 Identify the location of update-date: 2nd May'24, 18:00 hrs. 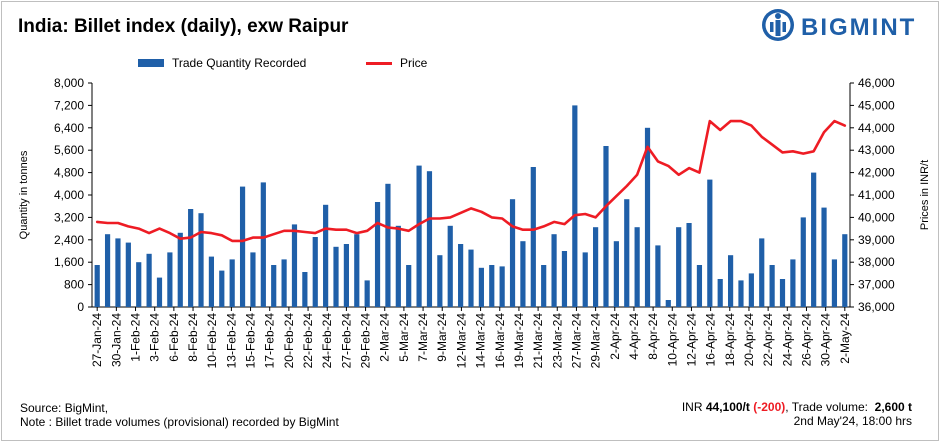
(852, 421).